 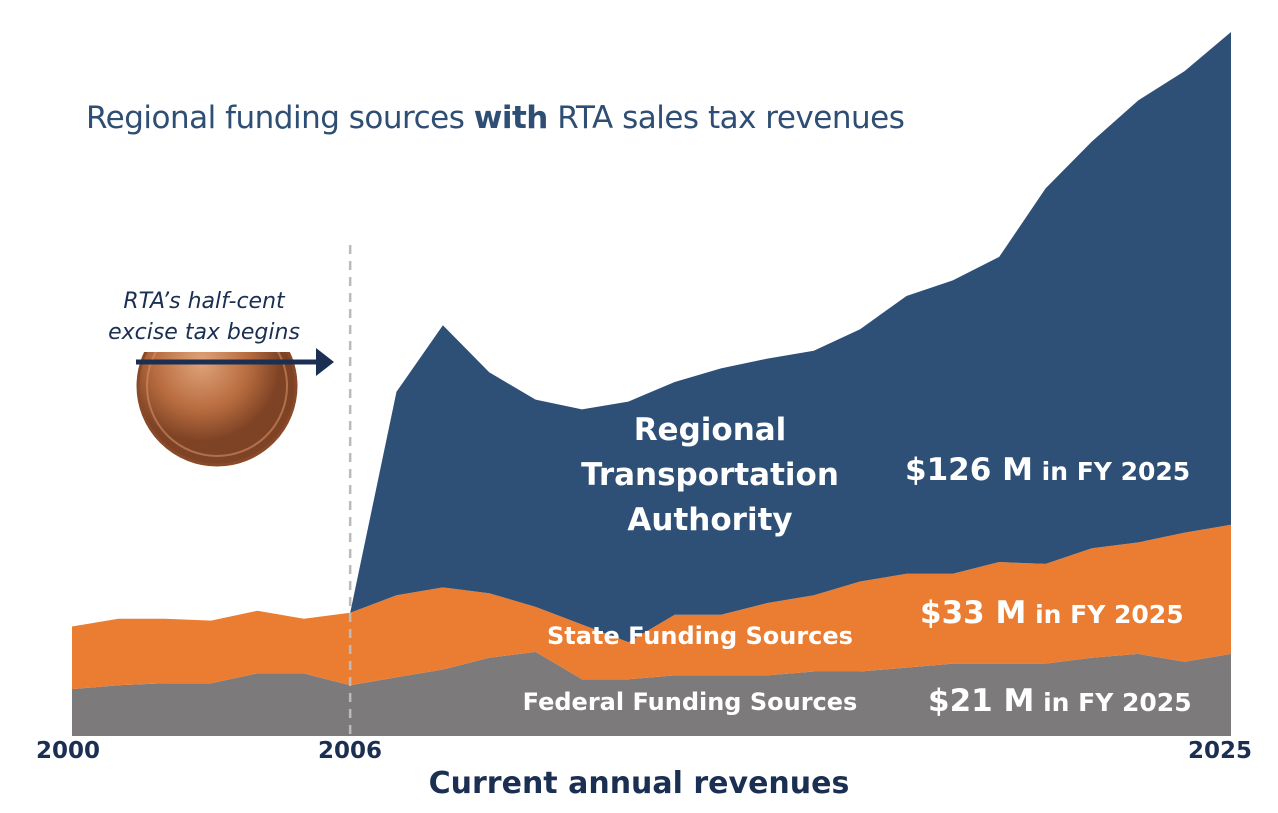 What do you see at coordinates (350, 751) in the screenshot?
I see `x-tick-label: 2006` at bounding box center [350, 751].